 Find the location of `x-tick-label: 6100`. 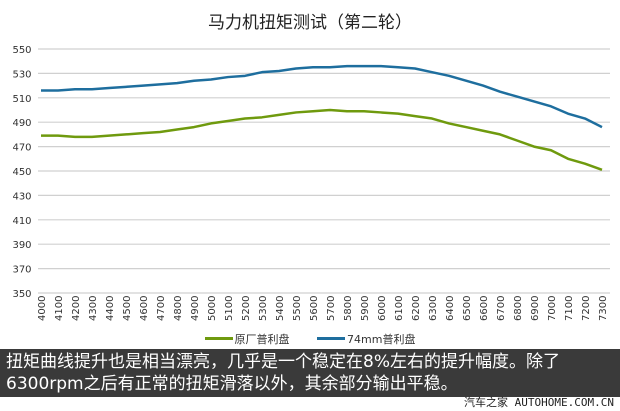

x-tick-label: 6100 is located at coordinates (399, 308).